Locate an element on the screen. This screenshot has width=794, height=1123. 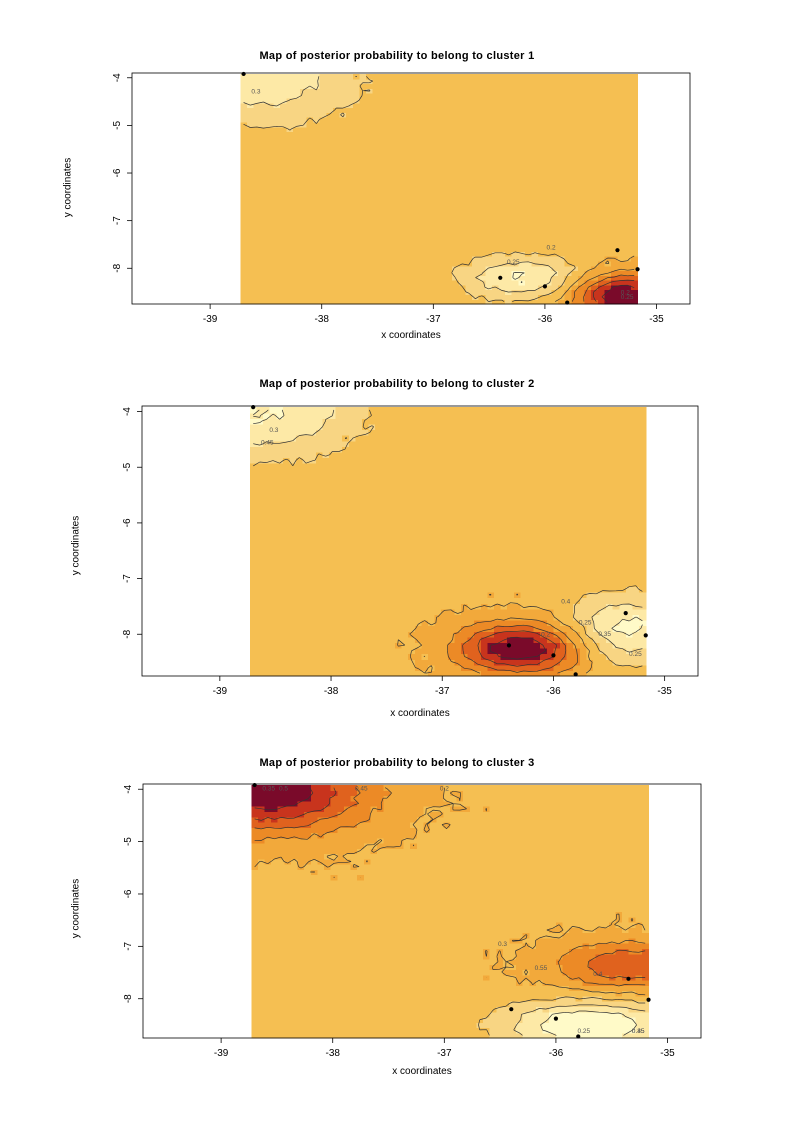
contour-label: 0.55 is located at coordinates (541, 968).